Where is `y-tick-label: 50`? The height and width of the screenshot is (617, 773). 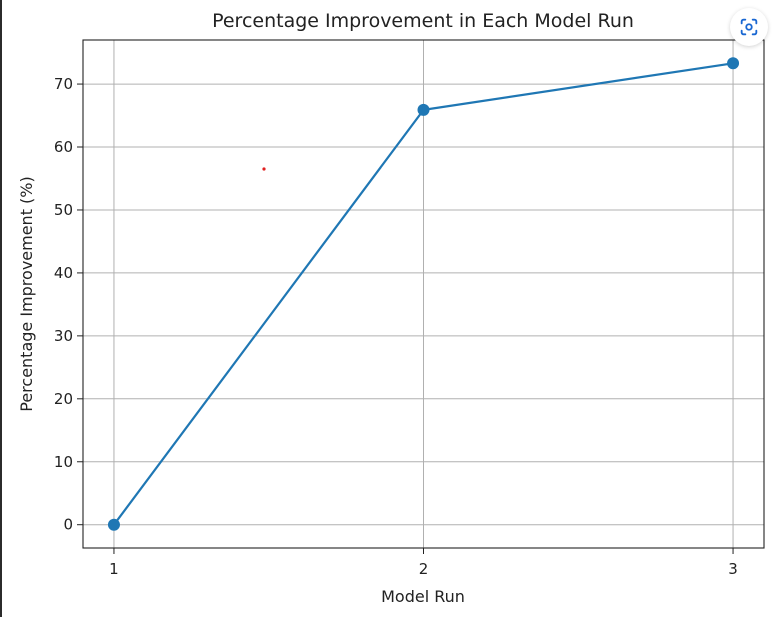 y-tick-label: 50 is located at coordinates (63, 210).